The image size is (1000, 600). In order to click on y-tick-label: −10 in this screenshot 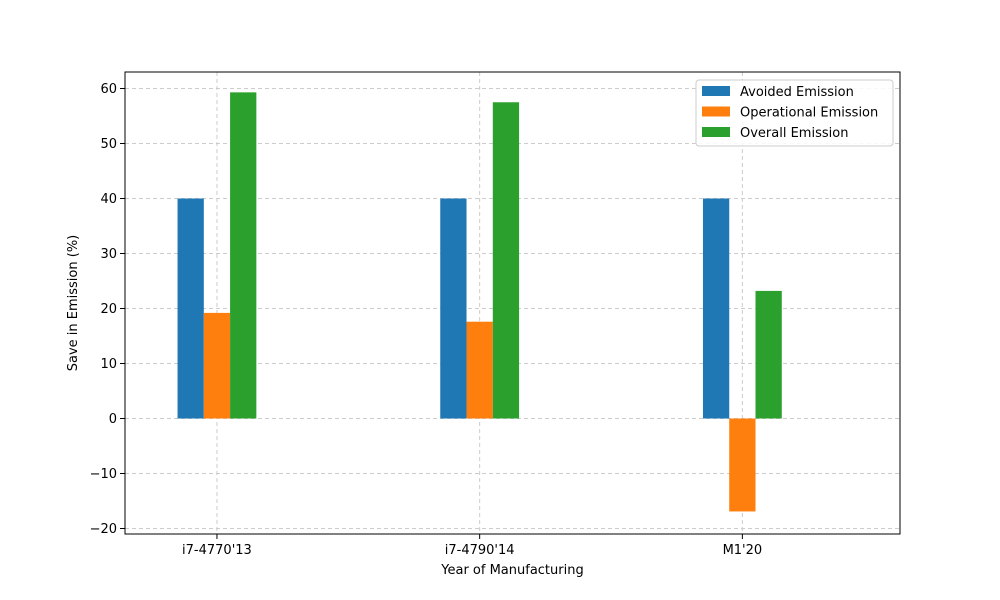, I will do `click(103, 474)`.